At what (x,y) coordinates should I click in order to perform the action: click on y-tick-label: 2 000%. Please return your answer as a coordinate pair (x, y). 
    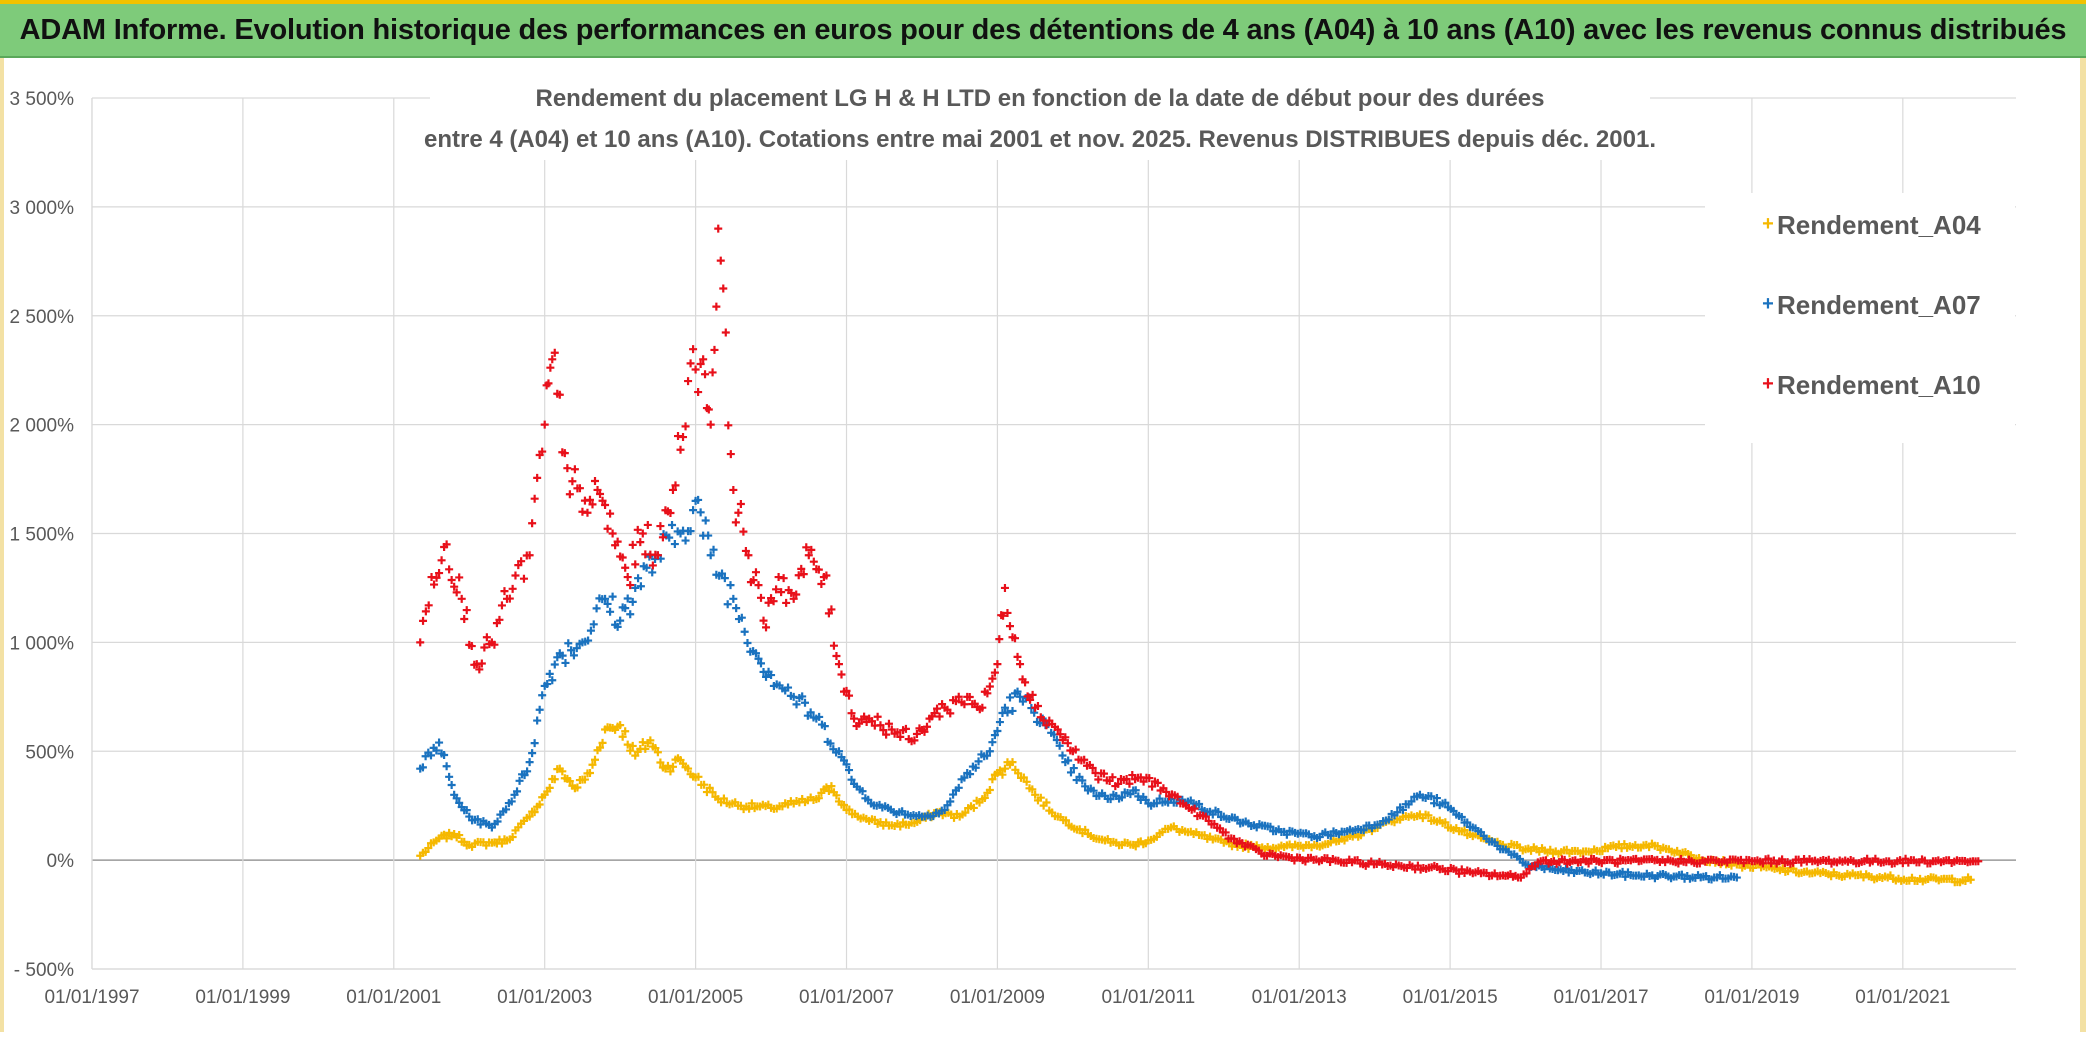
    Looking at the image, I should click on (42, 426).